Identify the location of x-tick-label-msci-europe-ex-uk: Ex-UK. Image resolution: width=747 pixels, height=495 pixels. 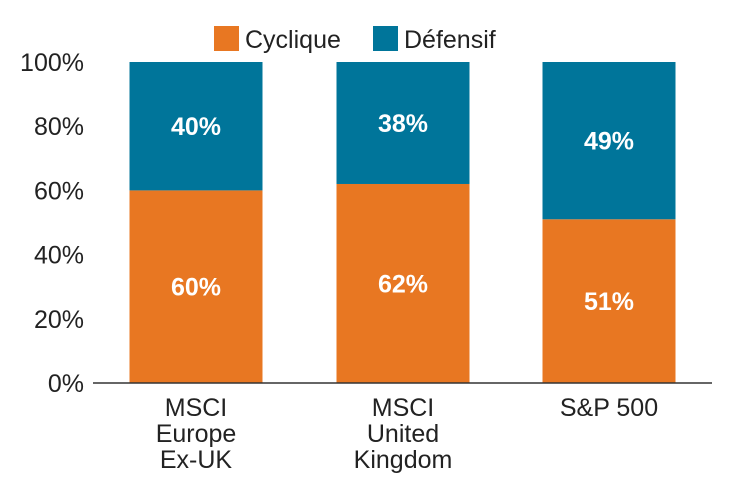
(196, 460).